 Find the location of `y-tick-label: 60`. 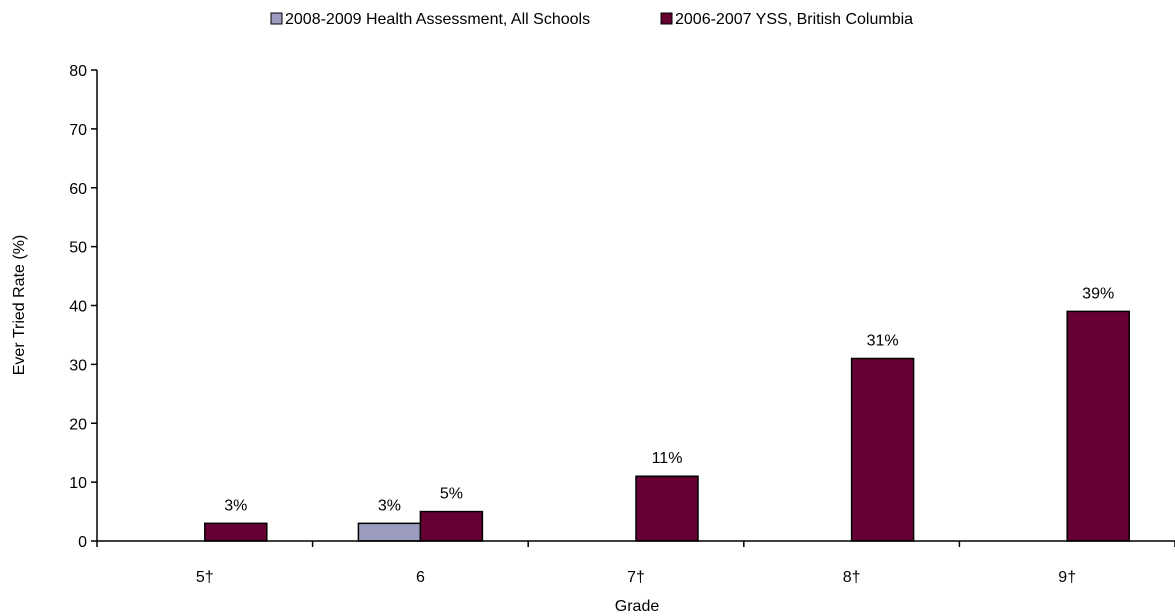

y-tick-label: 60 is located at coordinates (78, 189).